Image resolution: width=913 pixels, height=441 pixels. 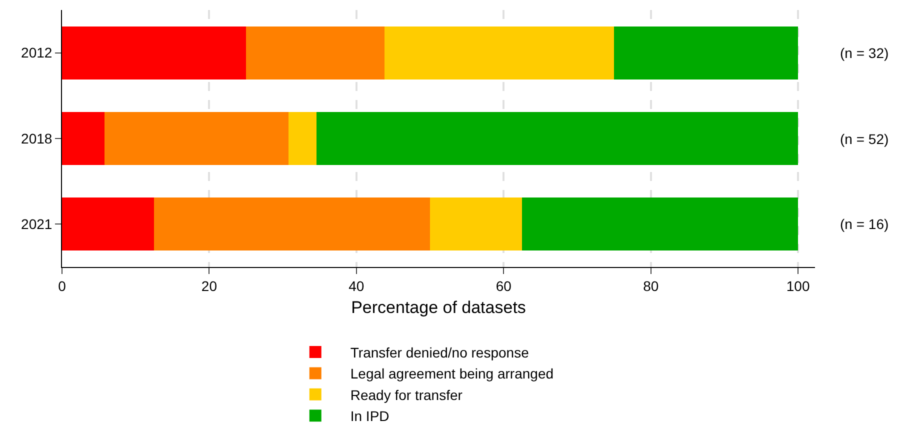 What do you see at coordinates (504, 286) in the screenshot?
I see `x-tick-label: 60` at bounding box center [504, 286].